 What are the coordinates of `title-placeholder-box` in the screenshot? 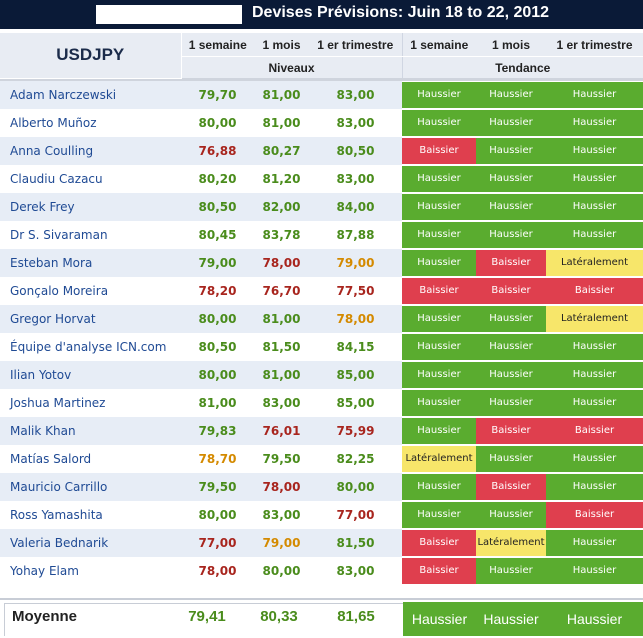 It's located at (169, 14).